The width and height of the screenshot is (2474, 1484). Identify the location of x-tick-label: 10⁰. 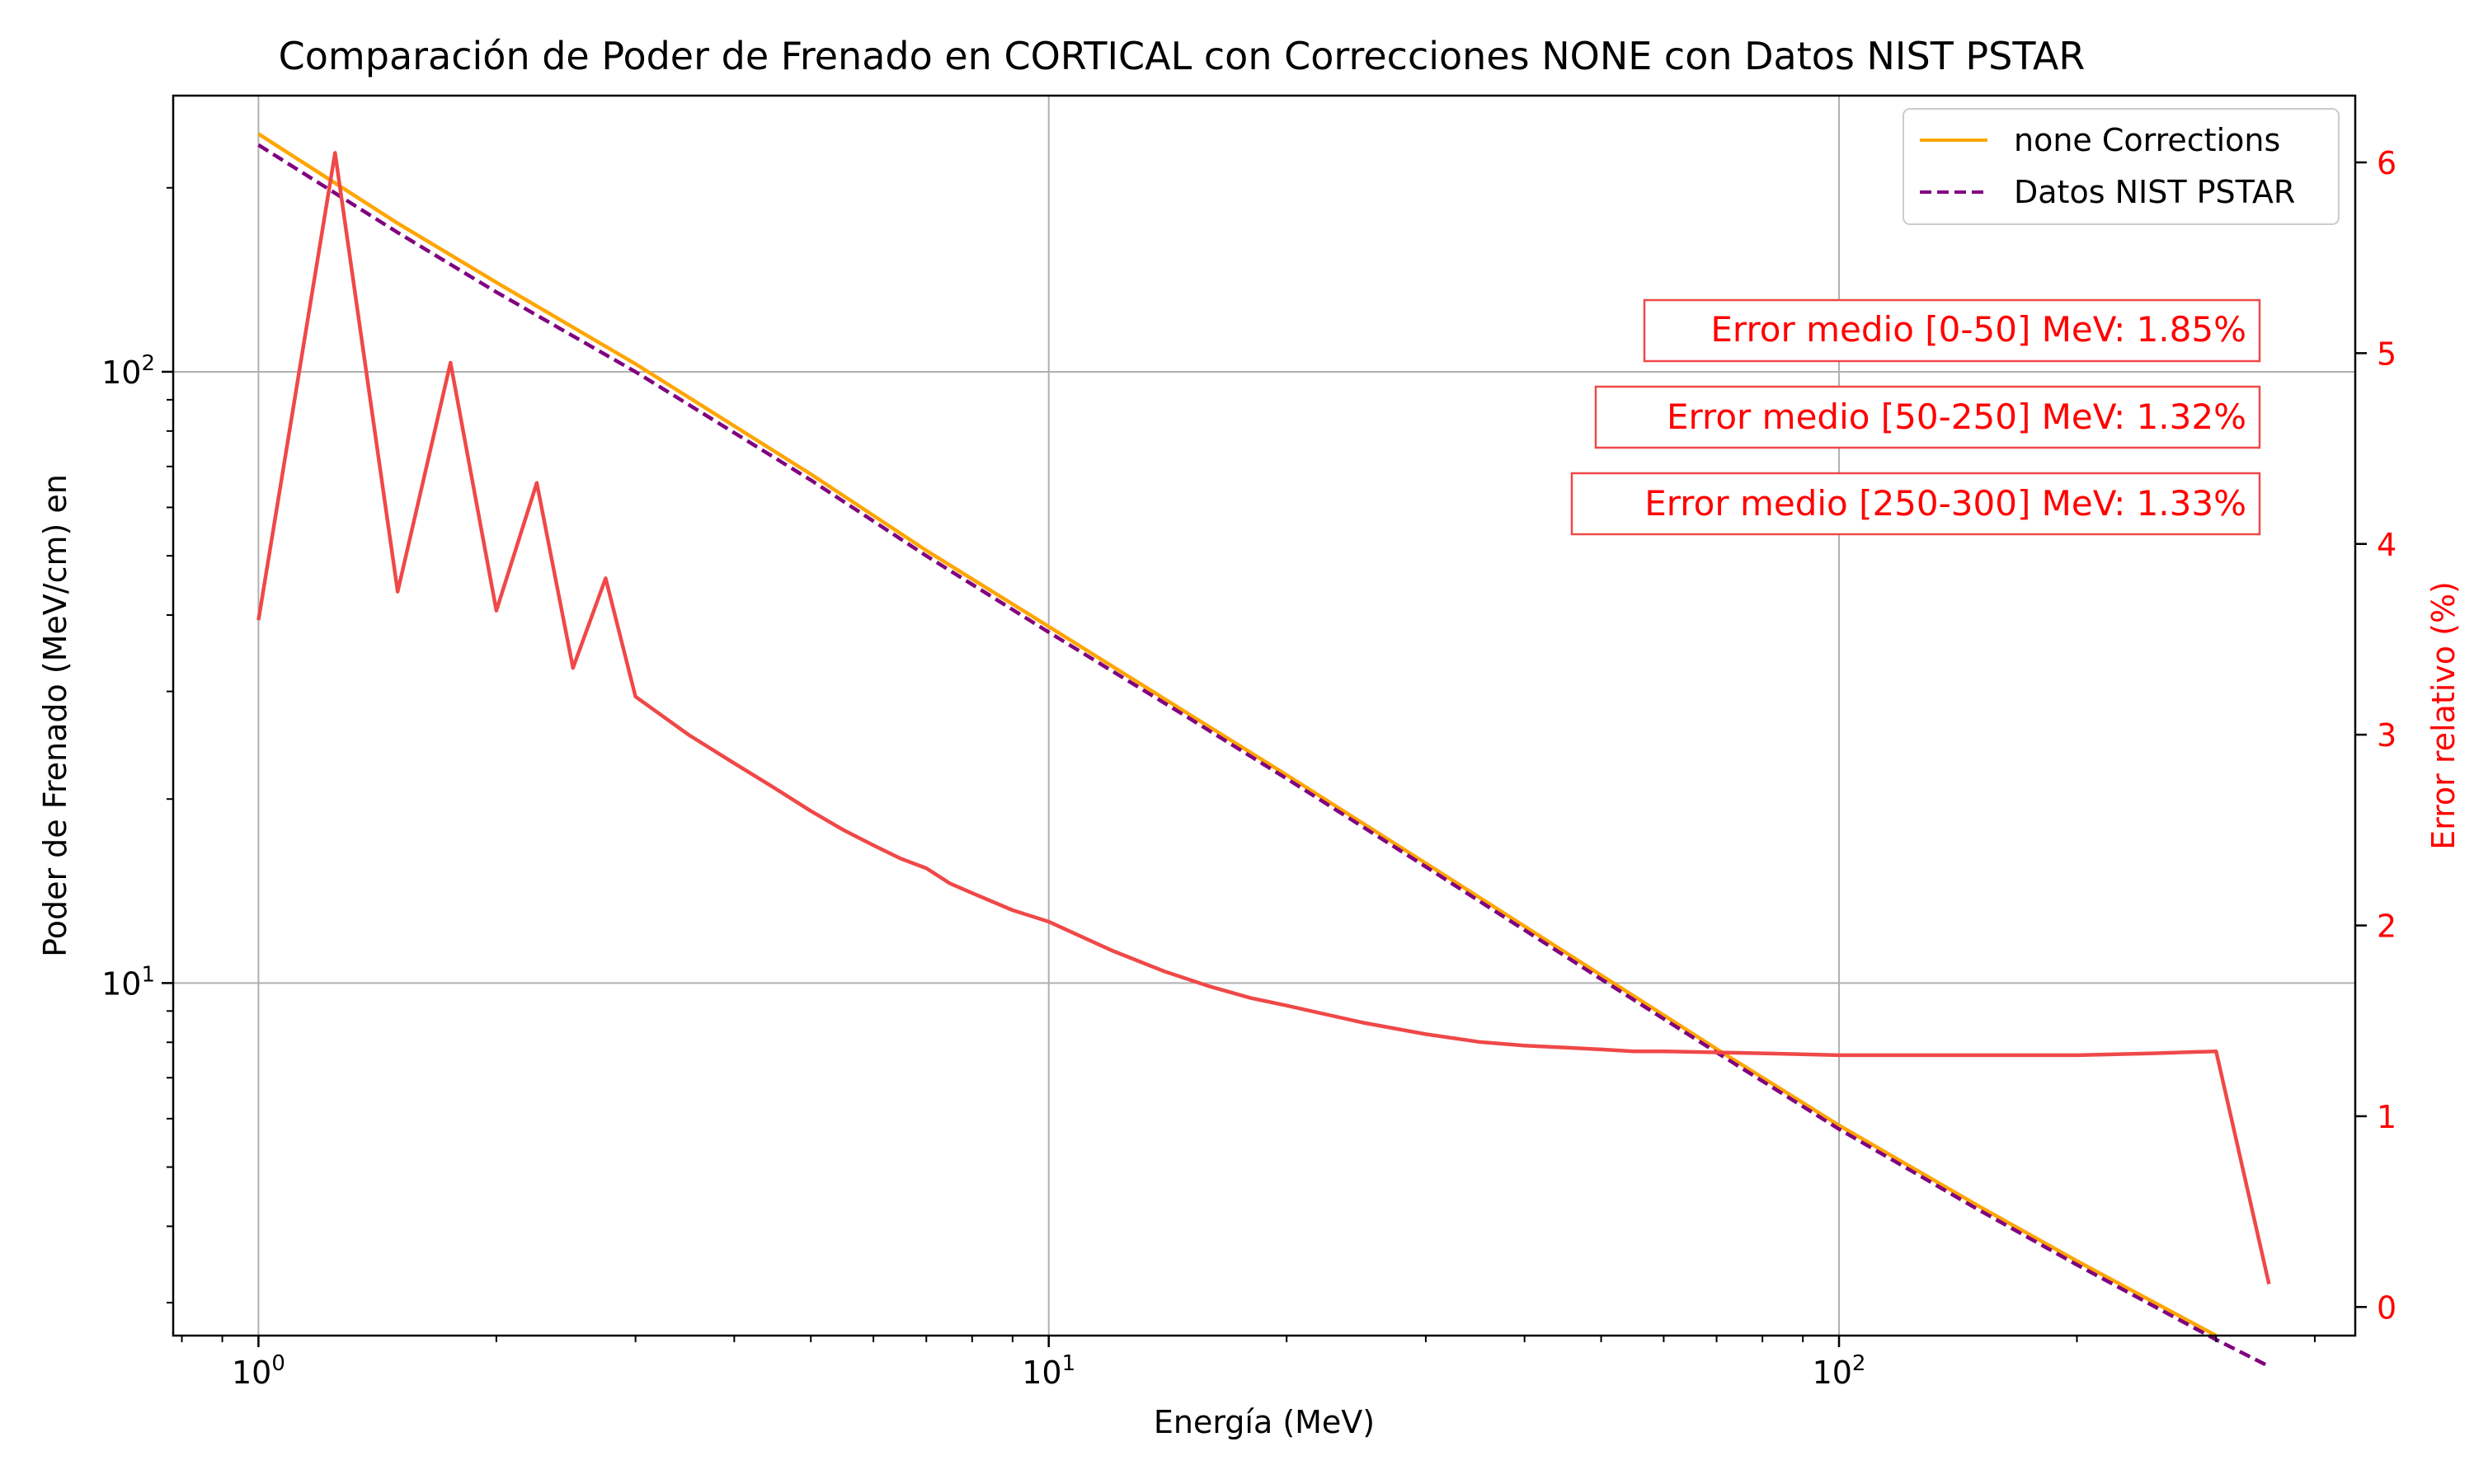
(258, 1371).